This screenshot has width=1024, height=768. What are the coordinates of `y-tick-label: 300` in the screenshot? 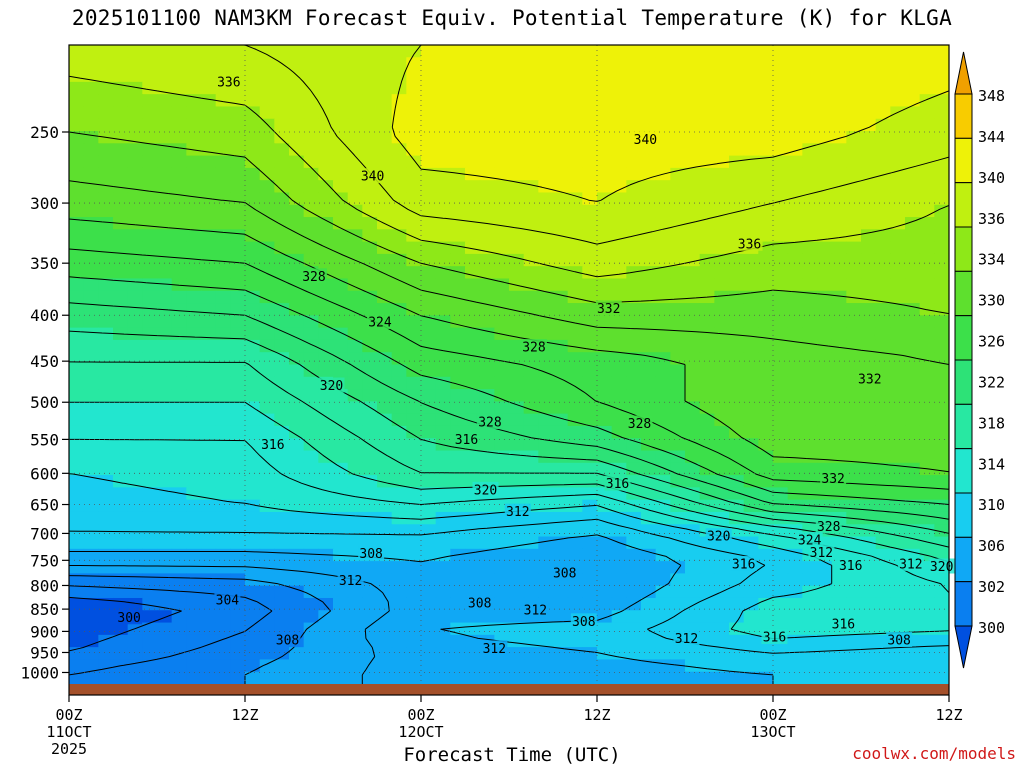 It's located at (44, 203).